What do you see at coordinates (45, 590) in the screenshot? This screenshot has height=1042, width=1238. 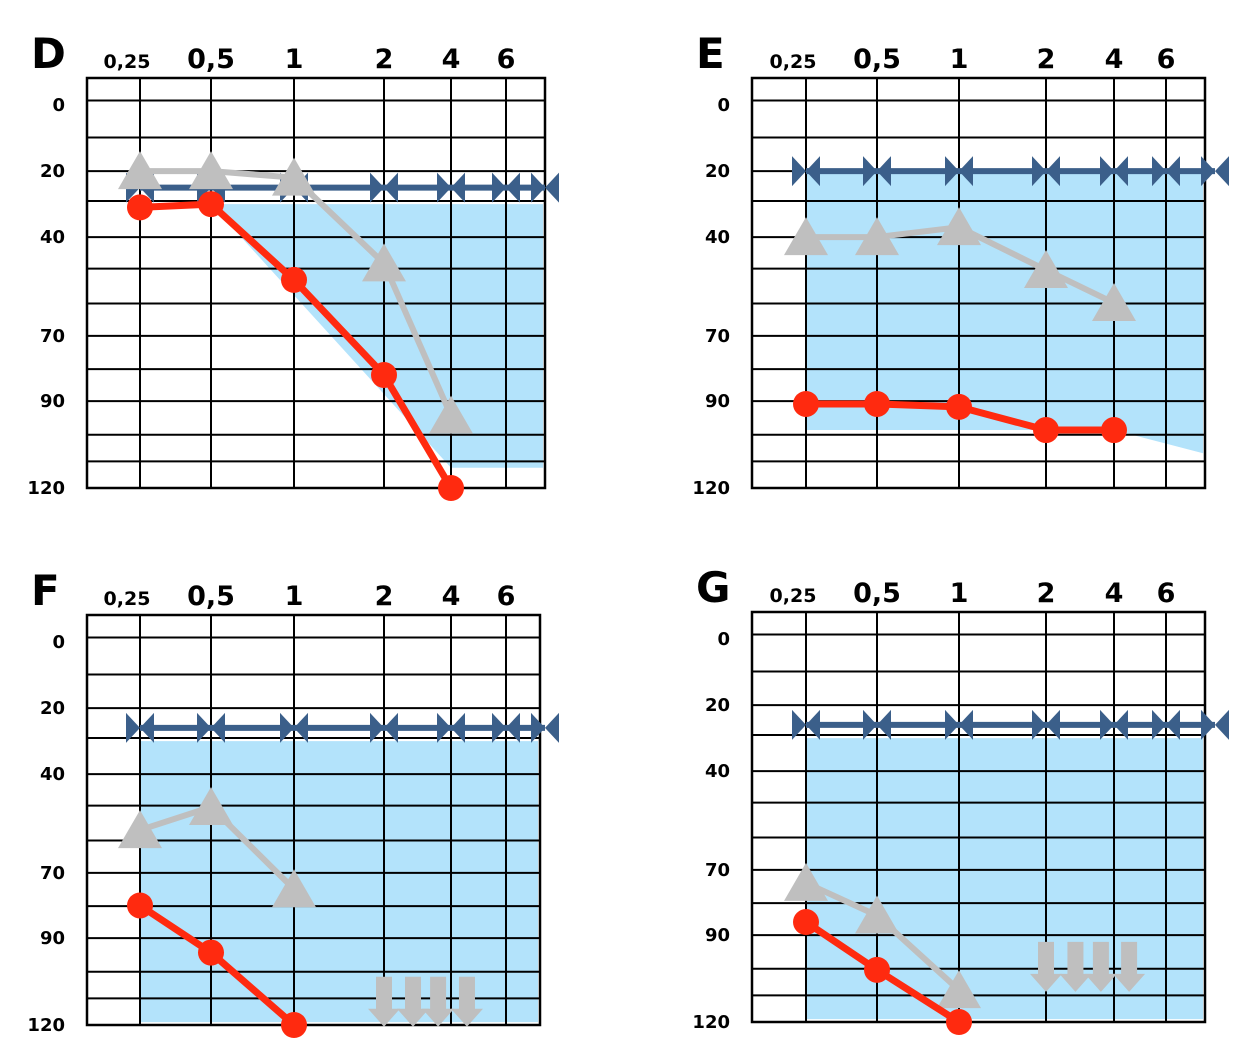 I see `panel-letter: F` at bounding box center [45, 590].